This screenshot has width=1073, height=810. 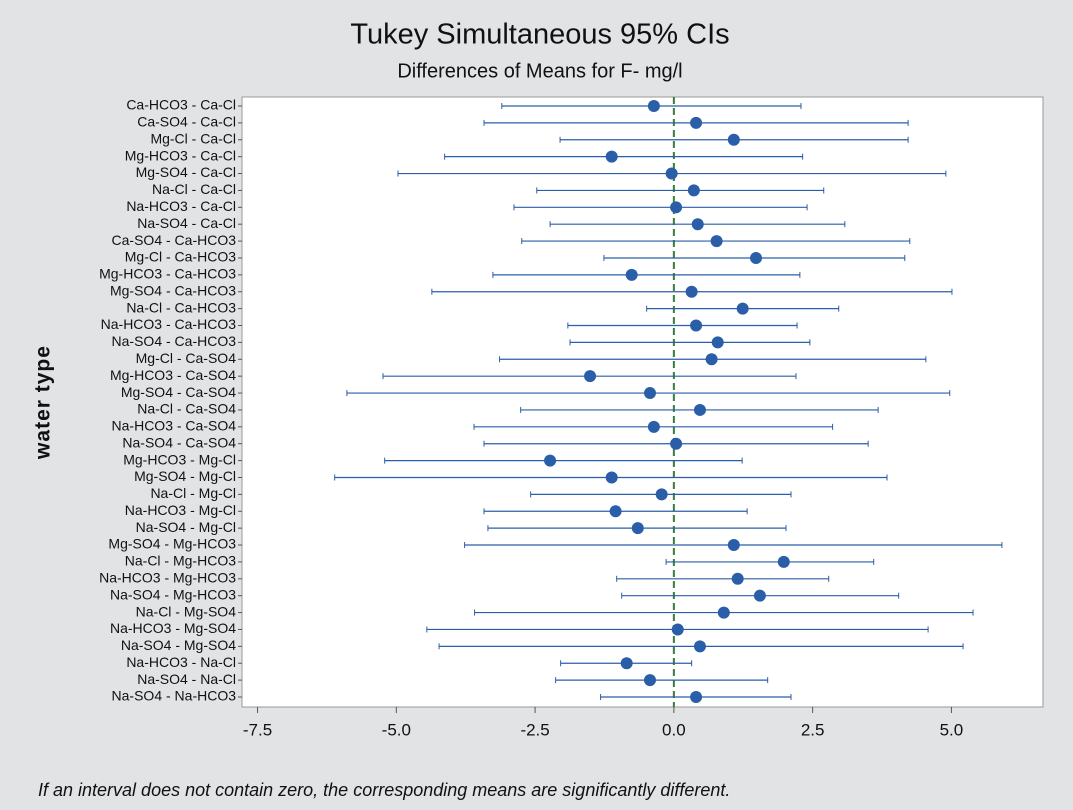 What do you see at coordinates (181, 105) in the screenshot?
I see `y-tick-label: Ca-HCO3 - Ca-Cl` at bounding box center [181, 105].